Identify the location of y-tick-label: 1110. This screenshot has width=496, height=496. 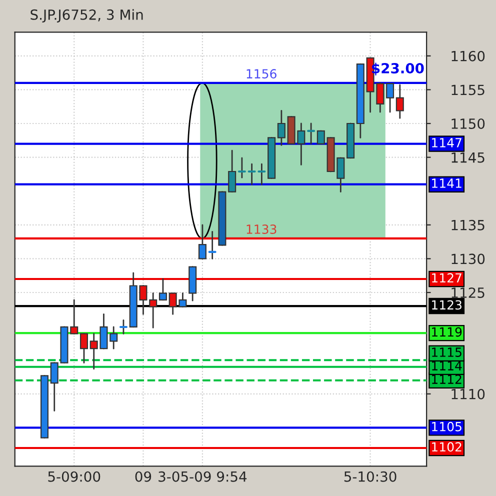
(468, 394).